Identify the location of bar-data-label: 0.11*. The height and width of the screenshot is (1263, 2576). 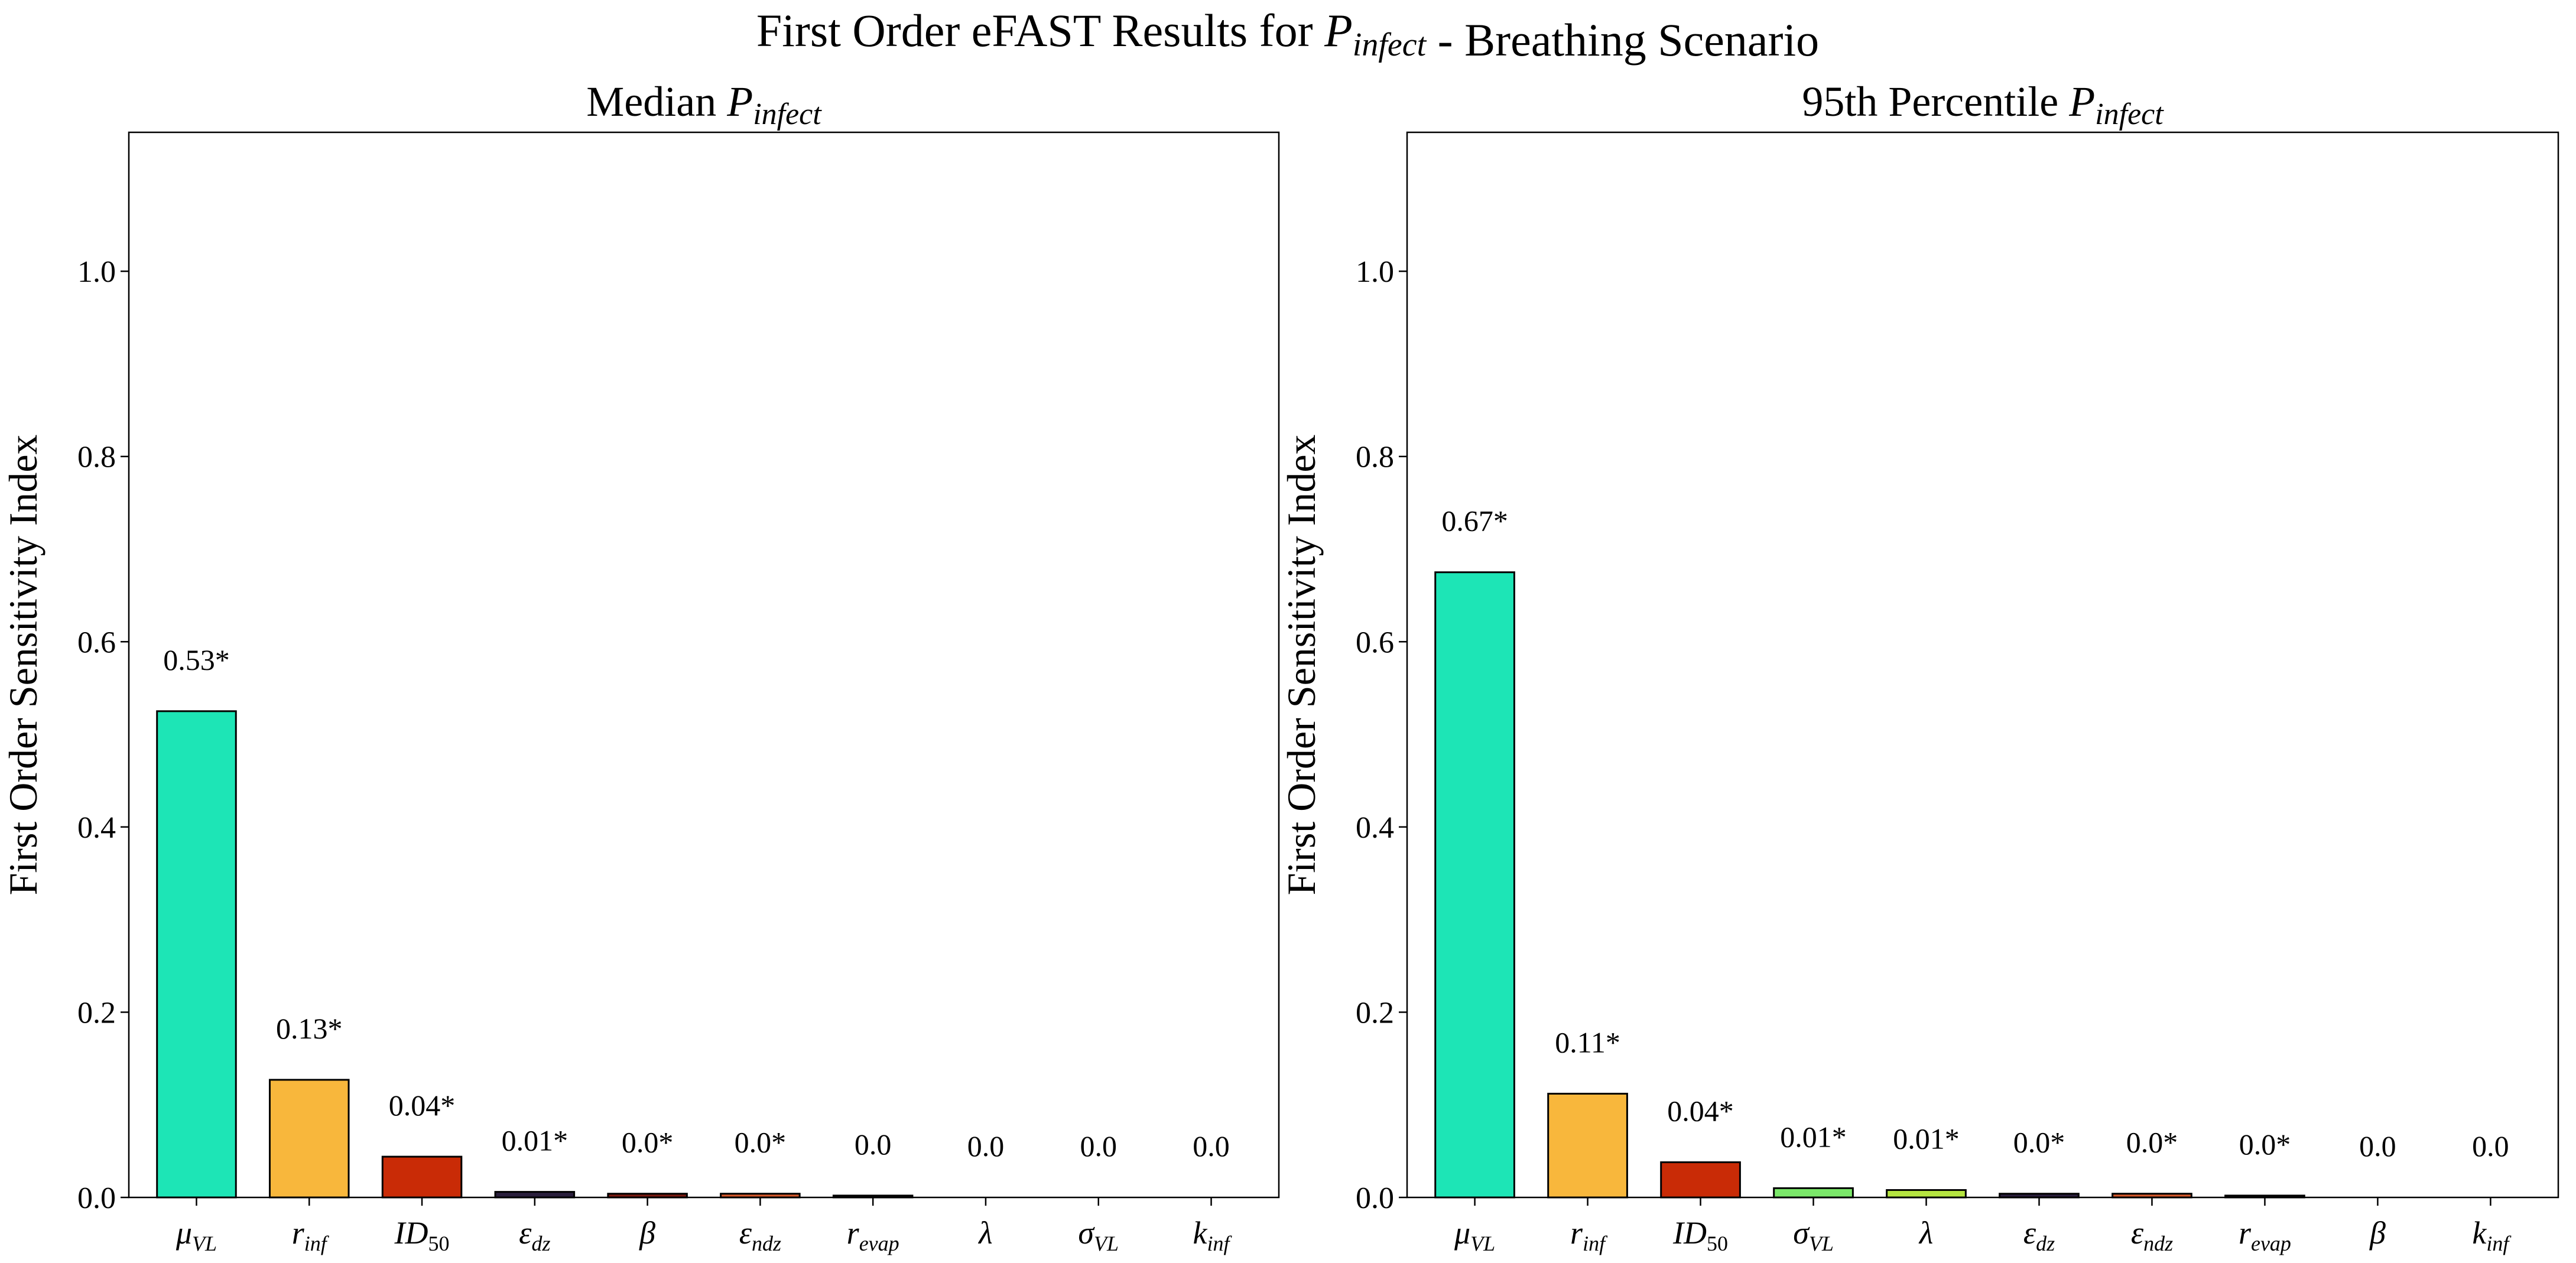
(1587, 1042).